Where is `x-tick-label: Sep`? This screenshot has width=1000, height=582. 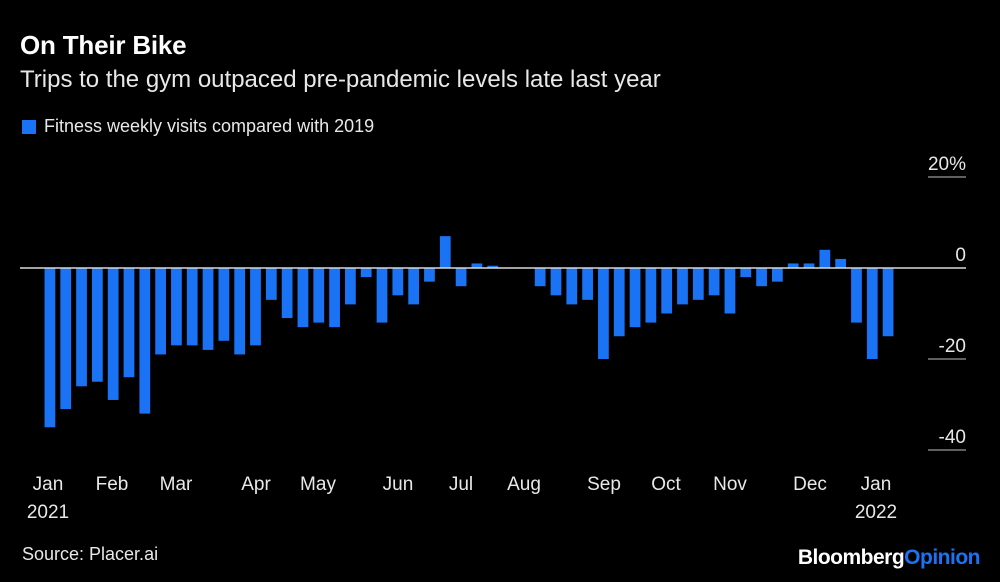
x-tick-label: Sep is located at coordinates (604, 484).